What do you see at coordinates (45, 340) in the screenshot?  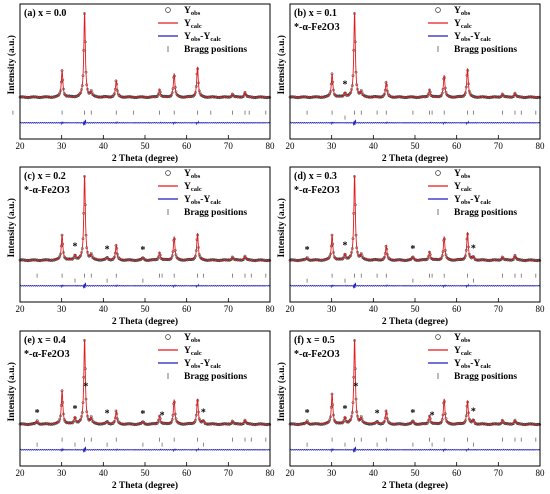 I see `panel-label: (e) x = 0.4` at bounding box center [45, 340].